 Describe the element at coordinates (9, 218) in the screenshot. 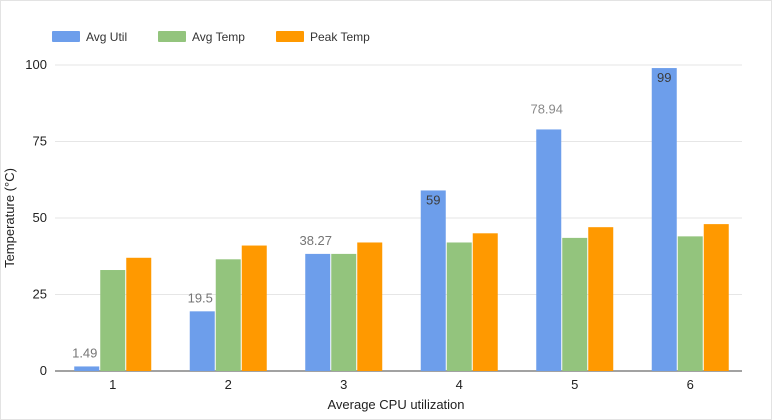

I see `y-axis-title: Temperature (°C)` at that location.